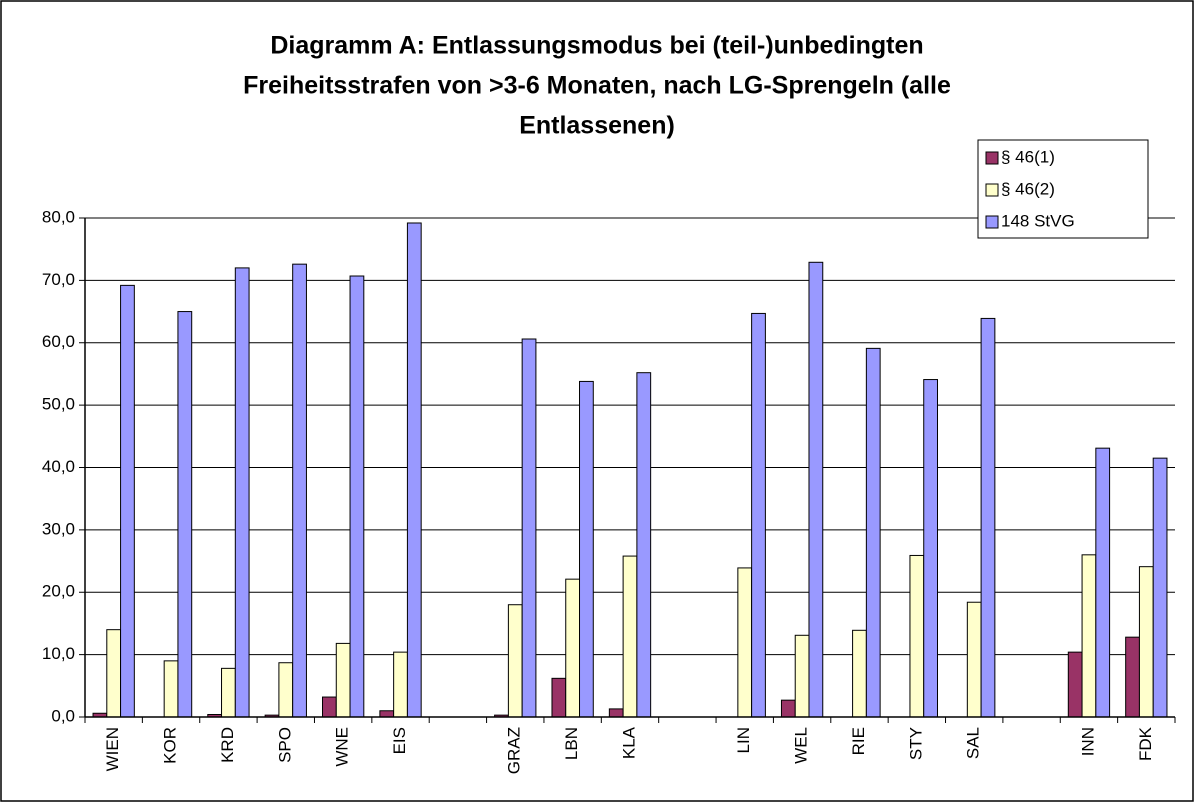 The height and width of the screenshot is (803, 1195). Describe the element at coordinates (58, 341) in the screenshot. I see `y-tick-label: 60,0` at that location.